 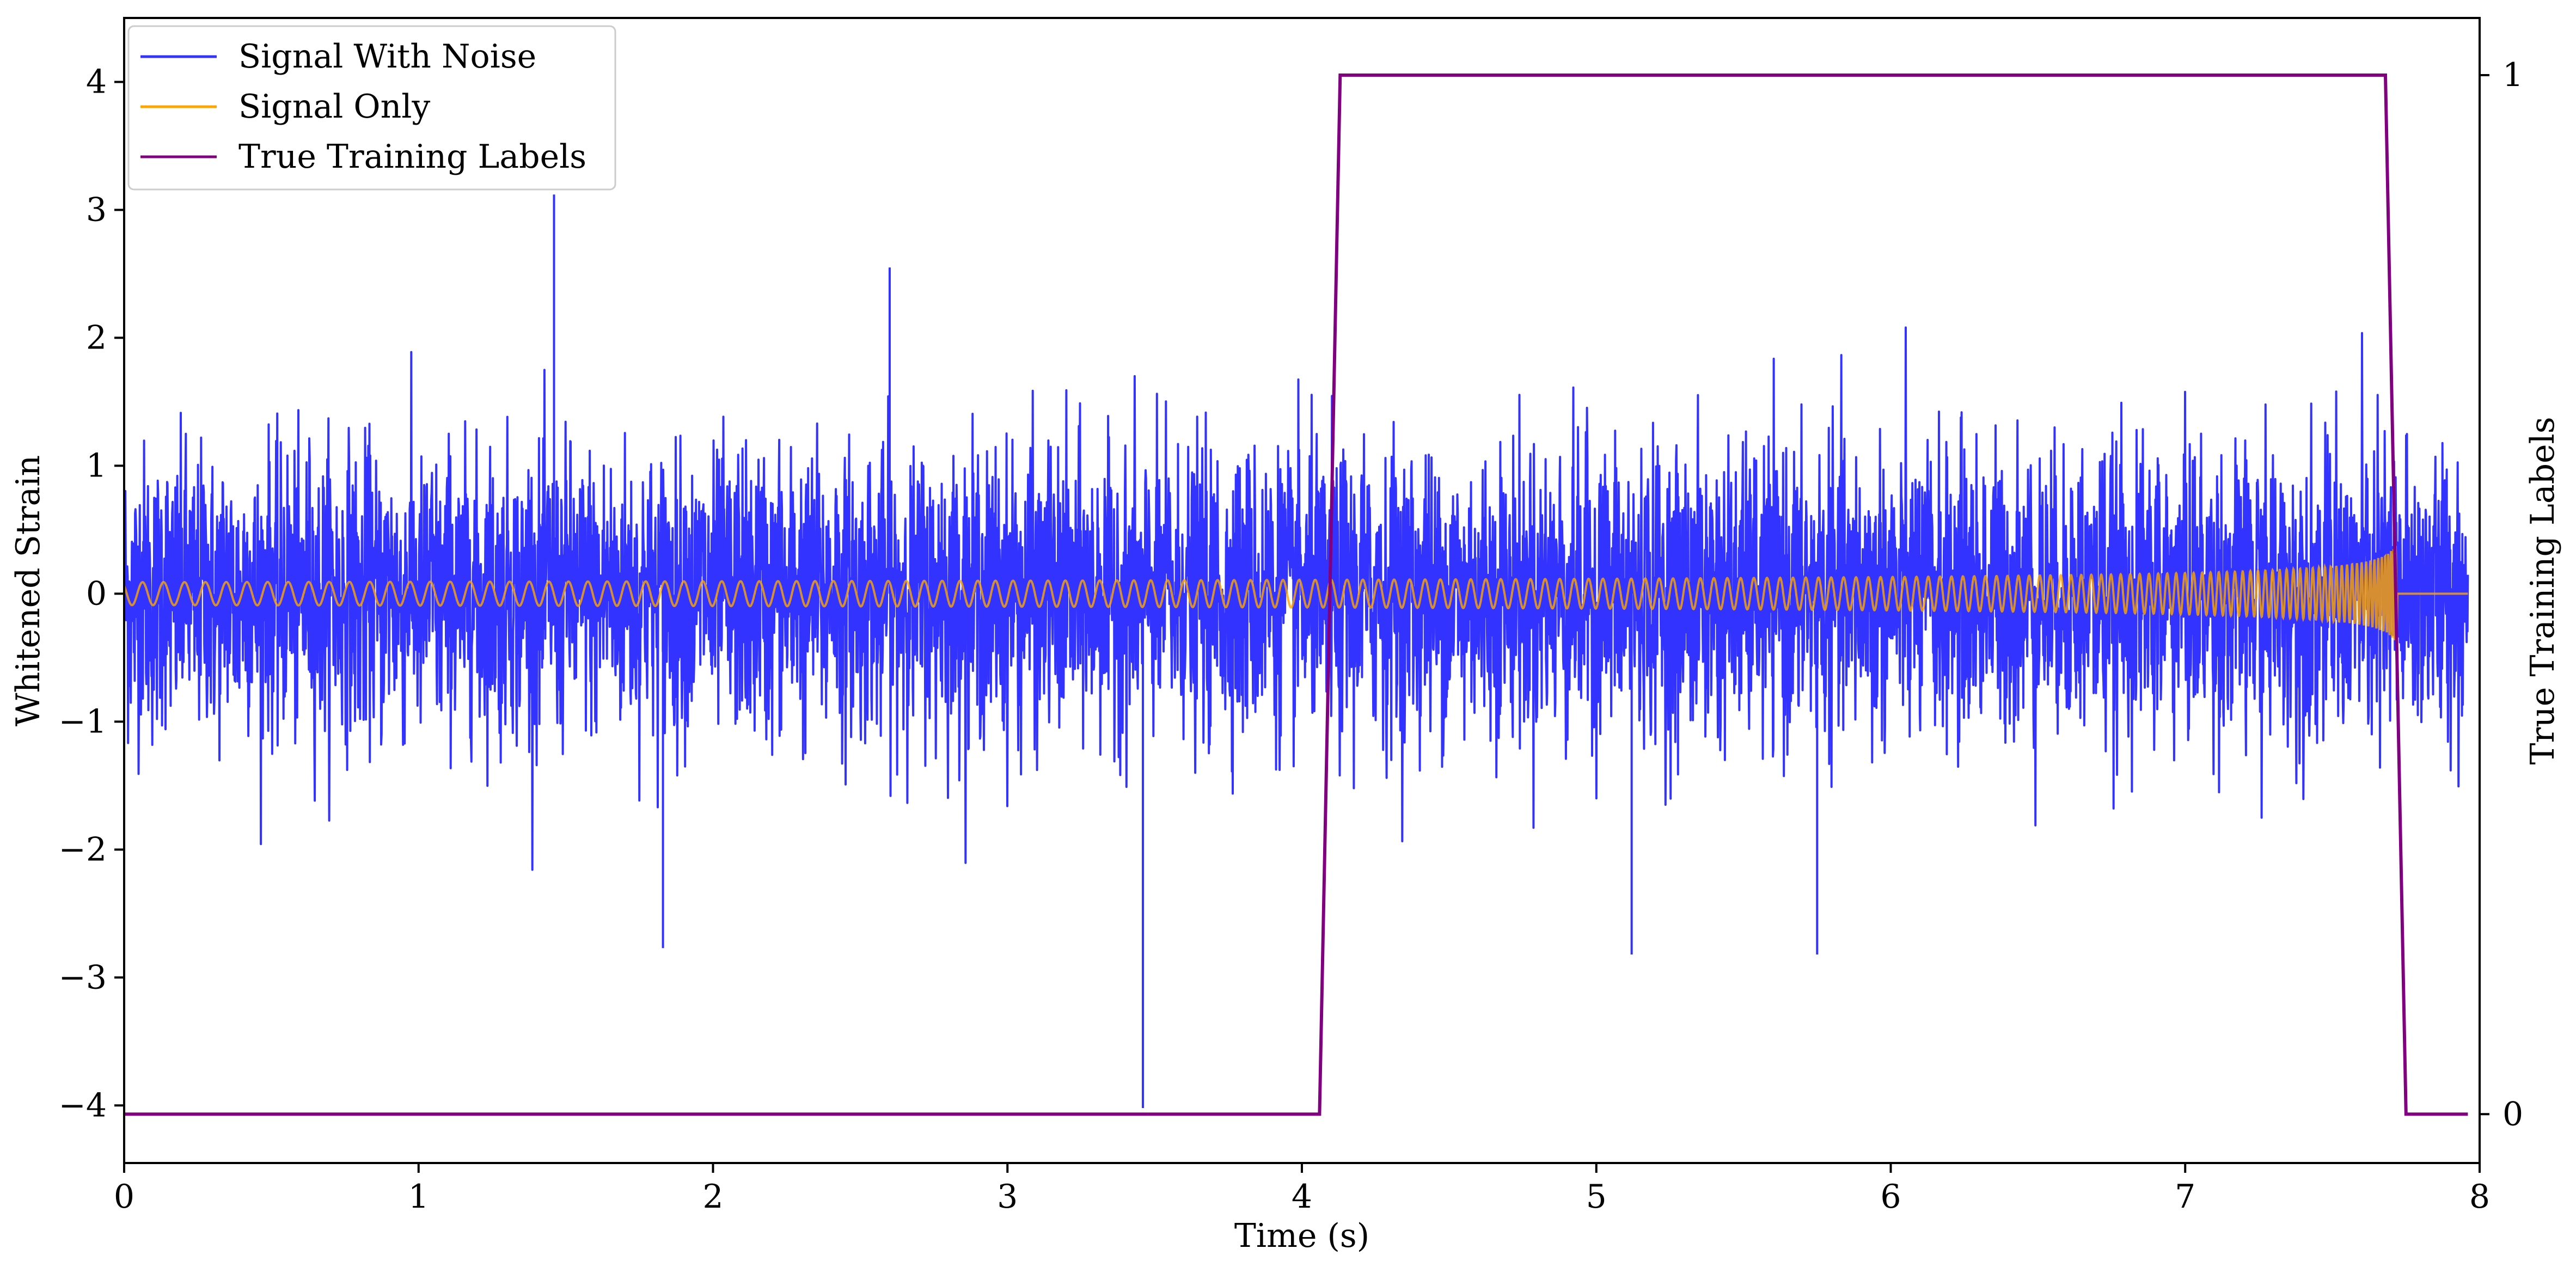 I want to click on x-tick-label: 6, so click(x=1890, y=1197).